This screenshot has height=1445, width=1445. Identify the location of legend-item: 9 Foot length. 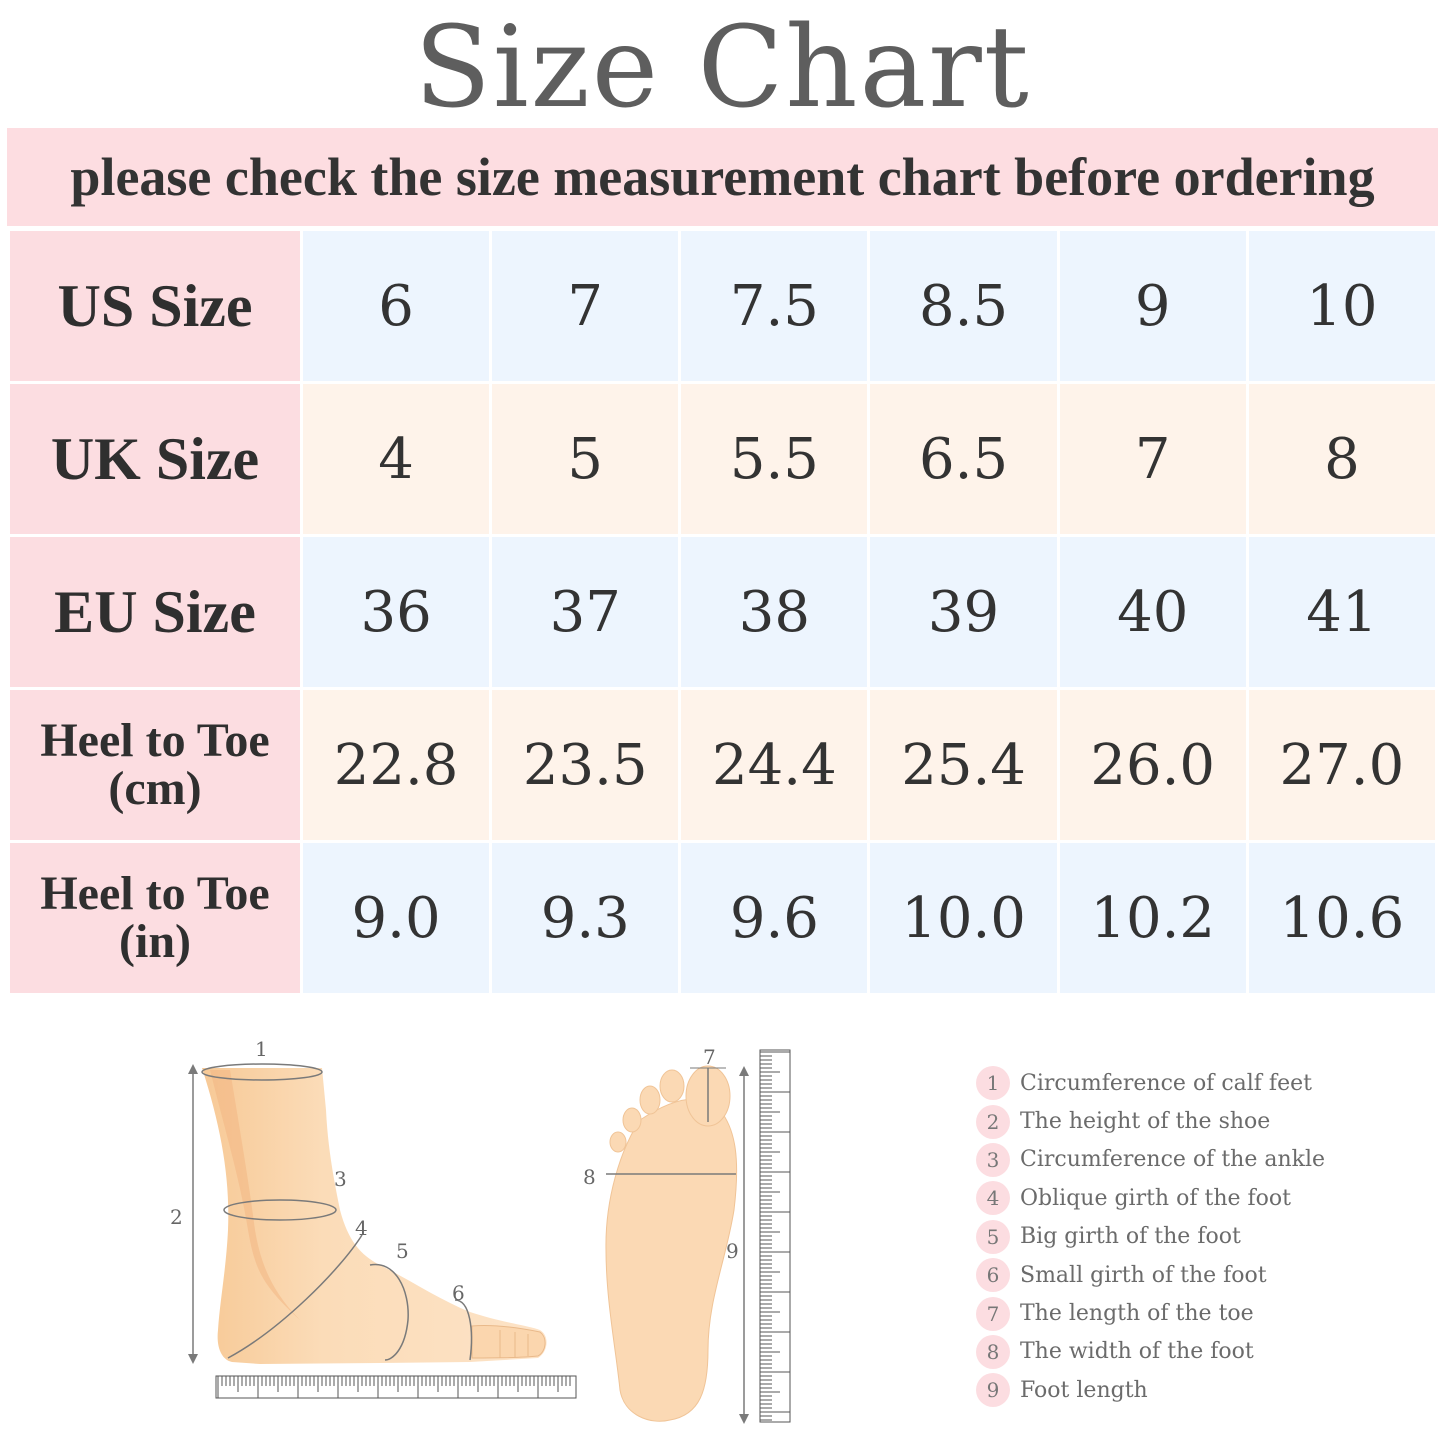
(1206, 1390).